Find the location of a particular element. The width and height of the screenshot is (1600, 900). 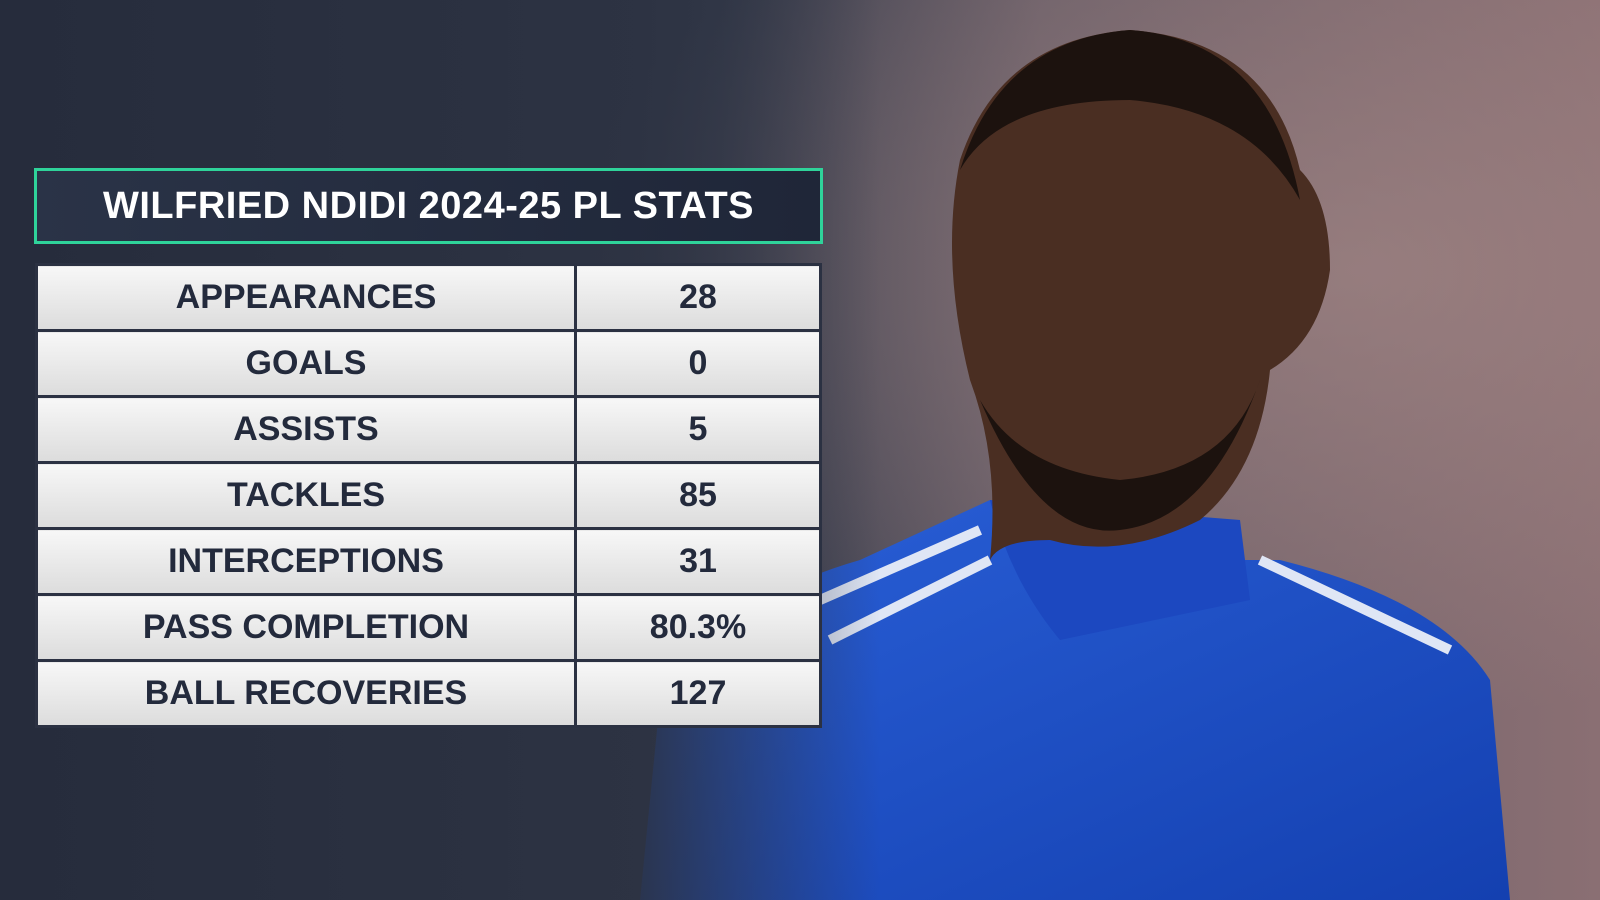

title: WILFRIED NDIDI 2024-25 PL STATS is located at coordinates (428, 206).